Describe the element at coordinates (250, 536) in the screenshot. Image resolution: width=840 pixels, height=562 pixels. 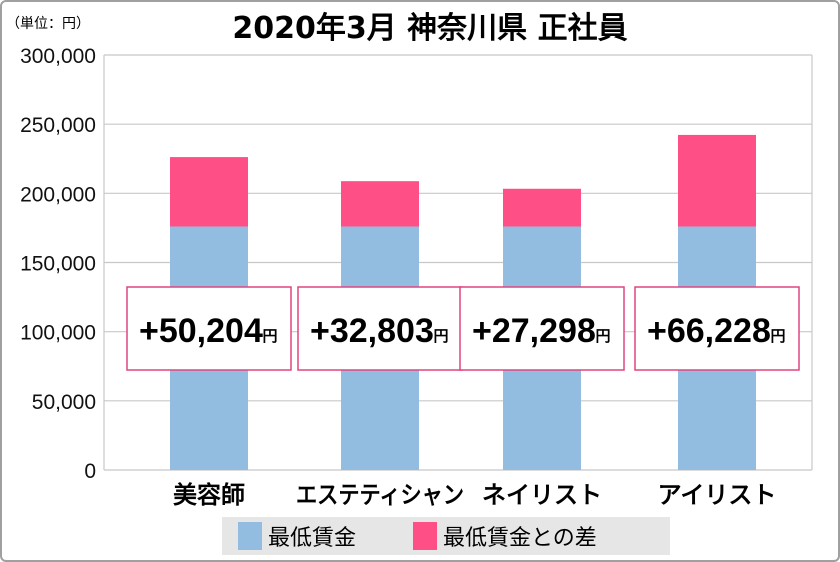
I see `legend-swatch-minimum-wage` at that location.